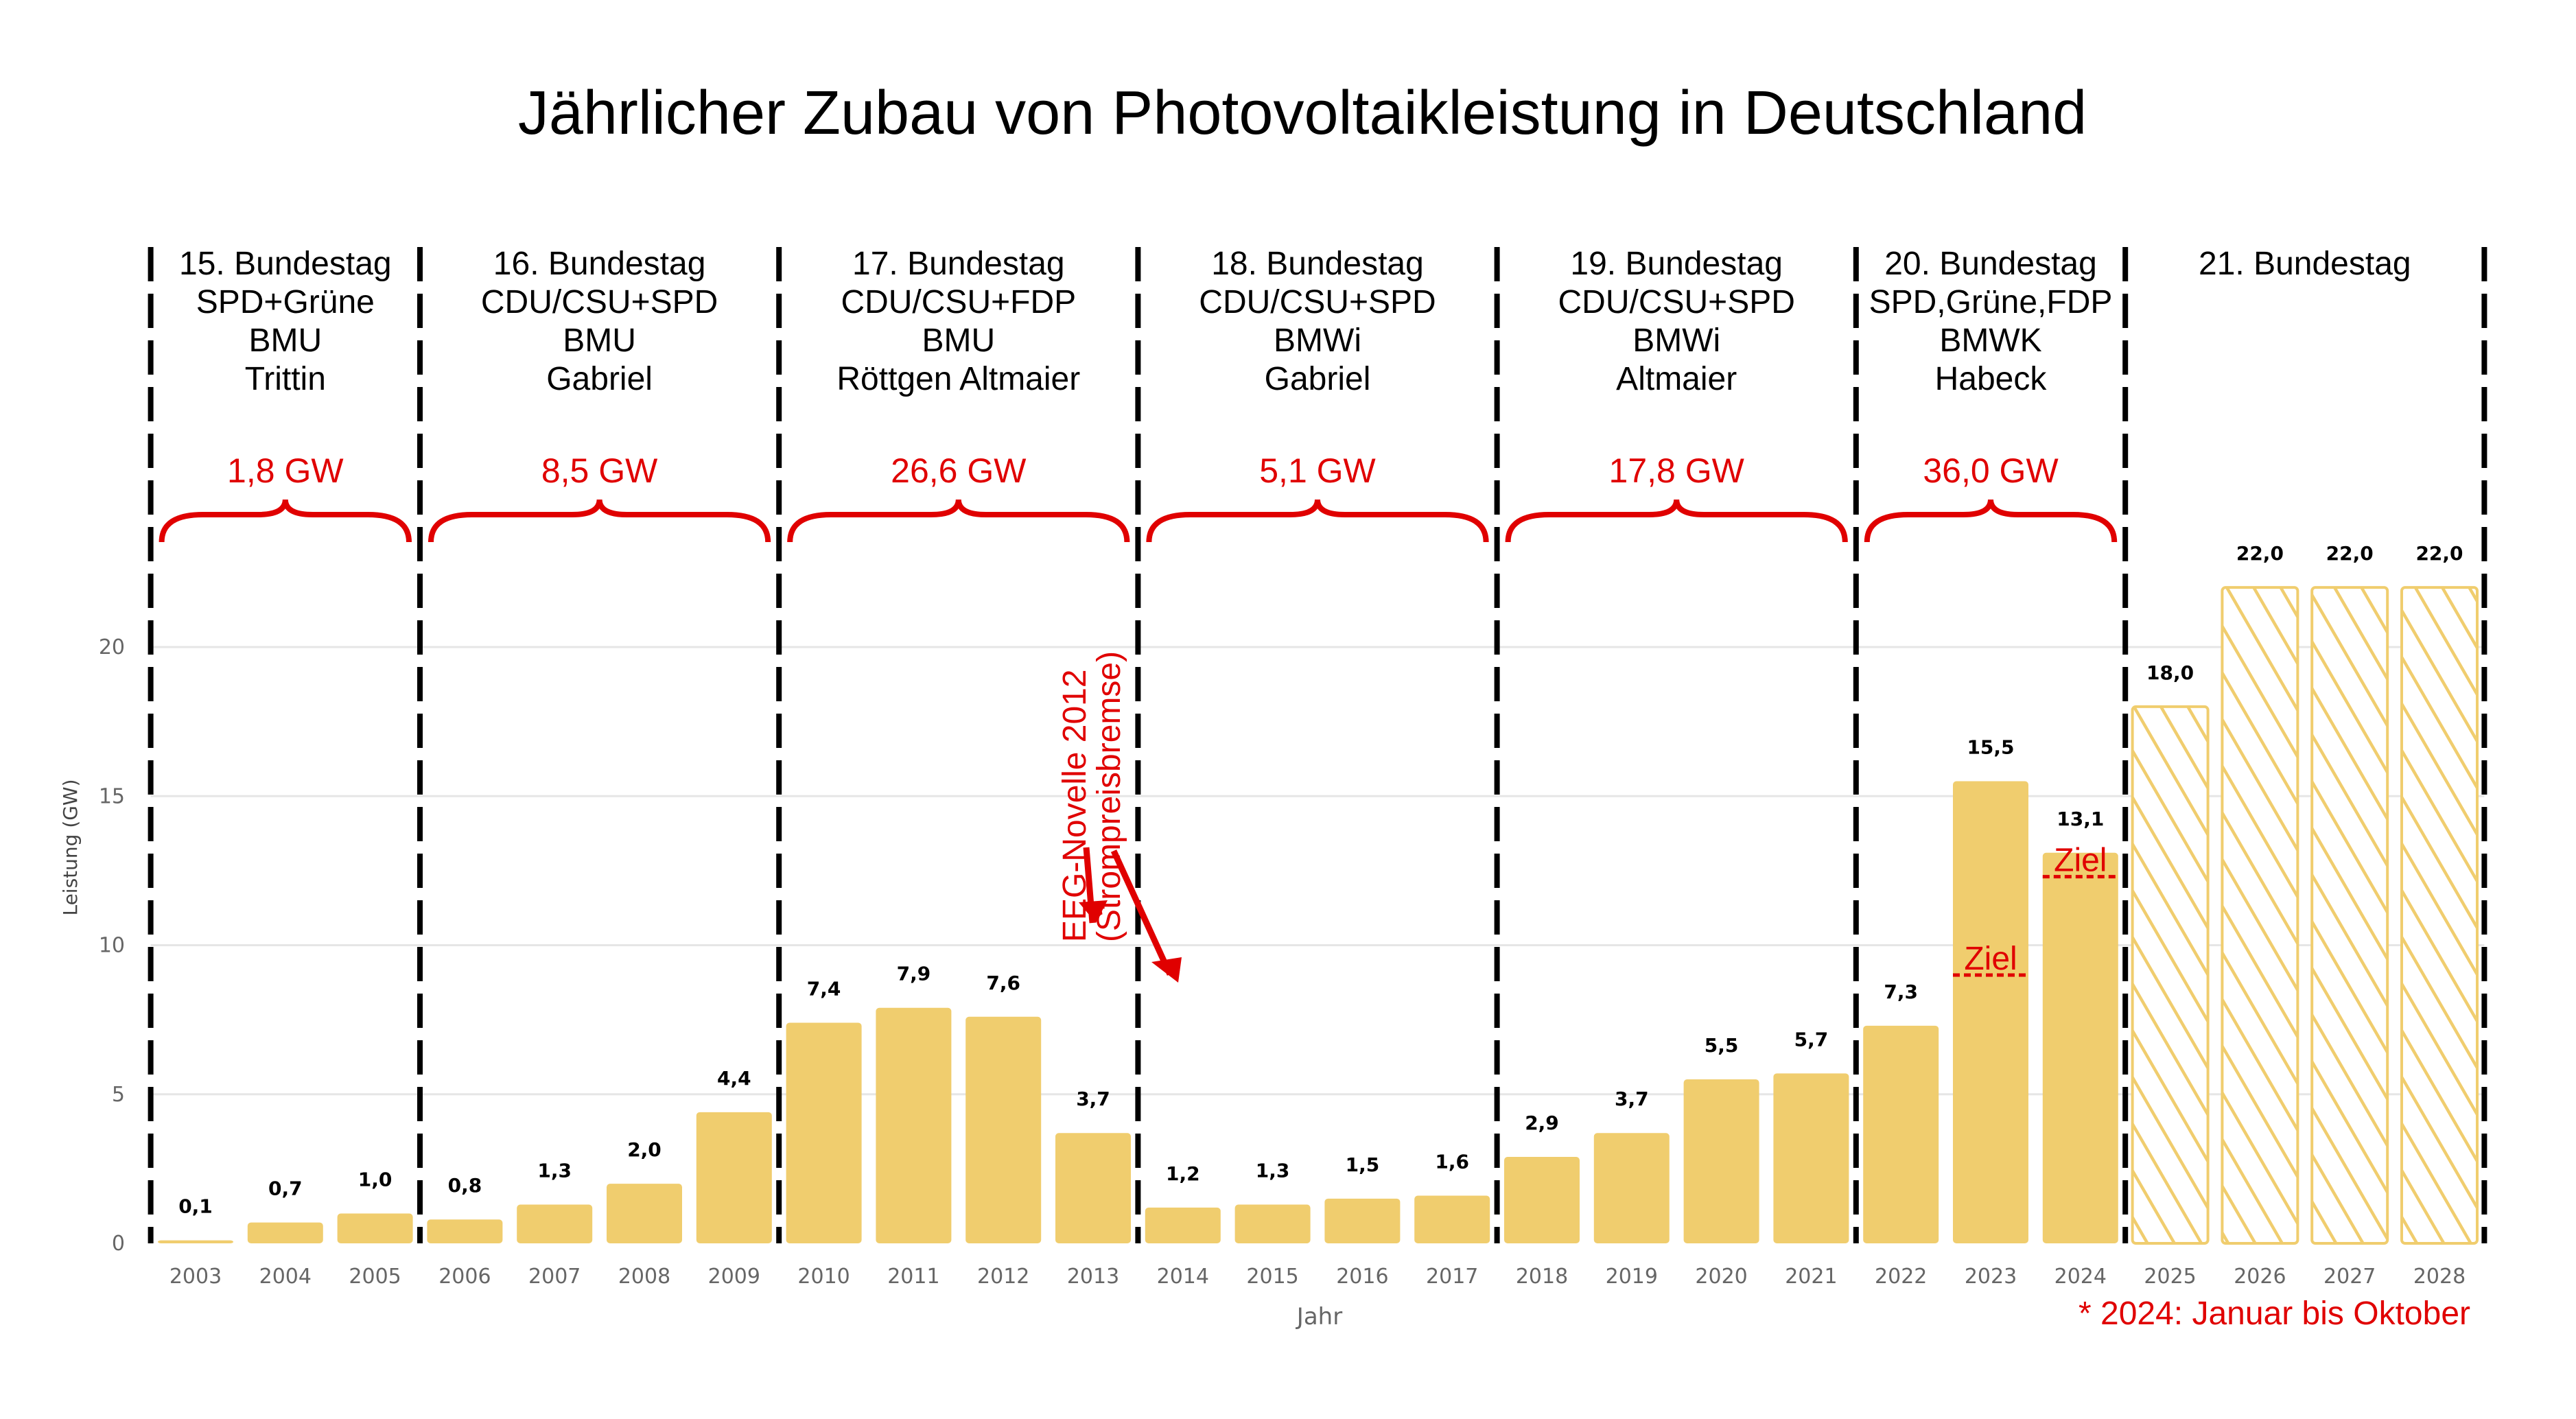 Image resolution: width=2576 pixels, height=1419 pixels. I want to click on x-tick-label: 2006, so click(464, 1277).